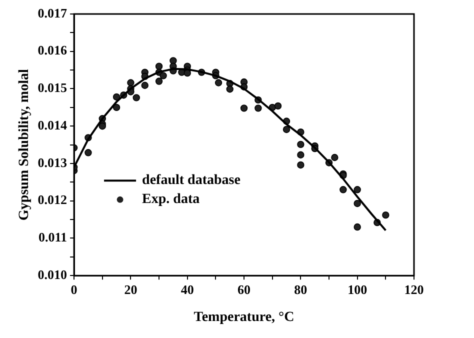 Image resolution: width=474 pixels, height=338 pixels. What do you see at coordinates (301, 289) in the screenshot?
I see `x-tick-label: 80` at bounding box center [301, 289].